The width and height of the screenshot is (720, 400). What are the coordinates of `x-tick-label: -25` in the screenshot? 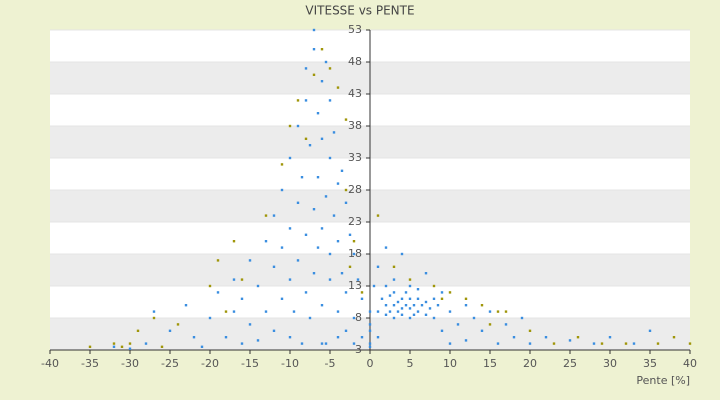 It's located at (170, 363).